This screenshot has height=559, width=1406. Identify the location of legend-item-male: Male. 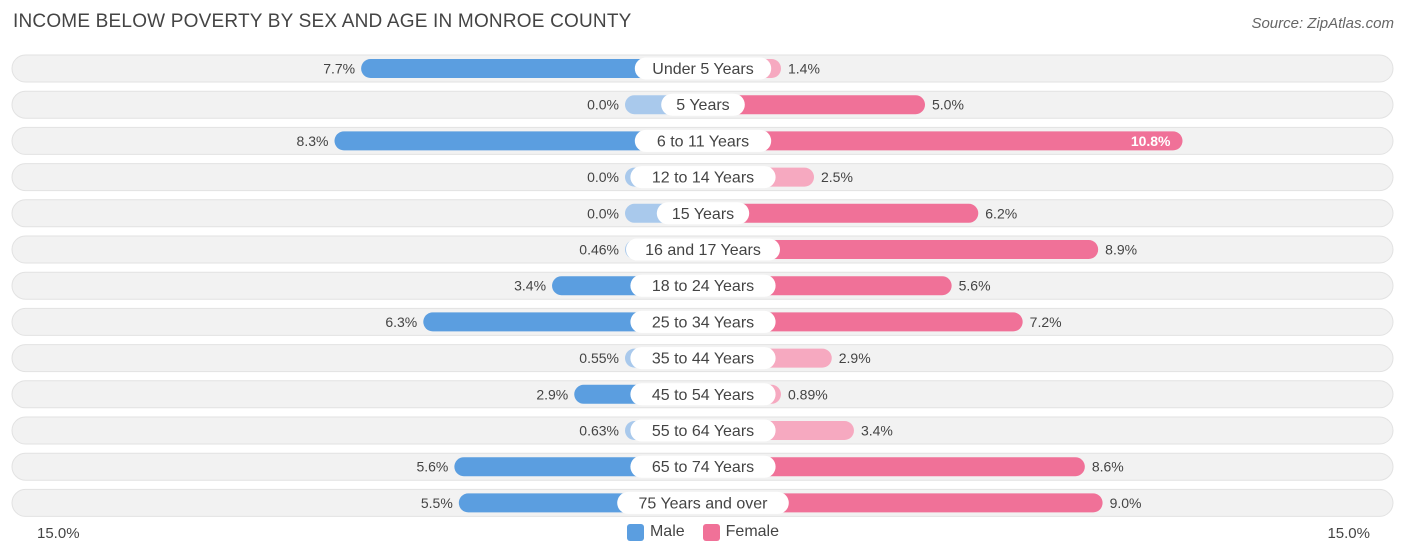
(655, 532).